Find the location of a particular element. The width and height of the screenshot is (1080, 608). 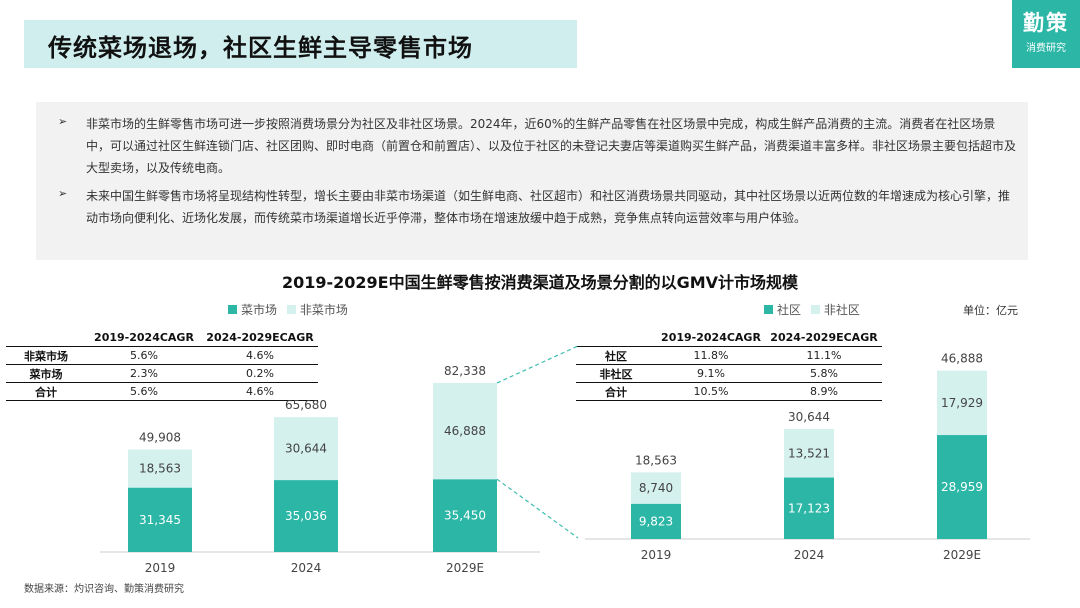

data-label: 35,450 is located at coordinates (465, 516).